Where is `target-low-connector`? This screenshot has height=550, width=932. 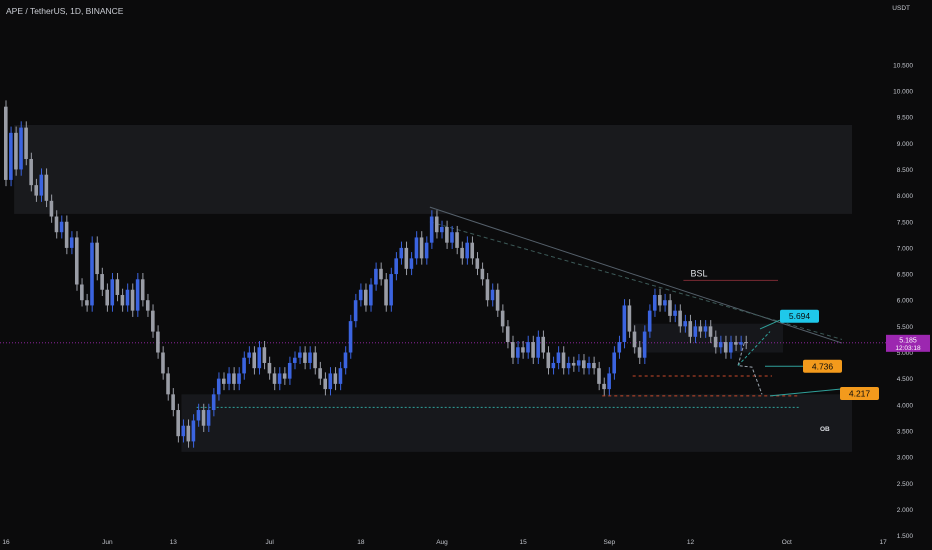
target-low-connector is located at coordinates (805, 392).